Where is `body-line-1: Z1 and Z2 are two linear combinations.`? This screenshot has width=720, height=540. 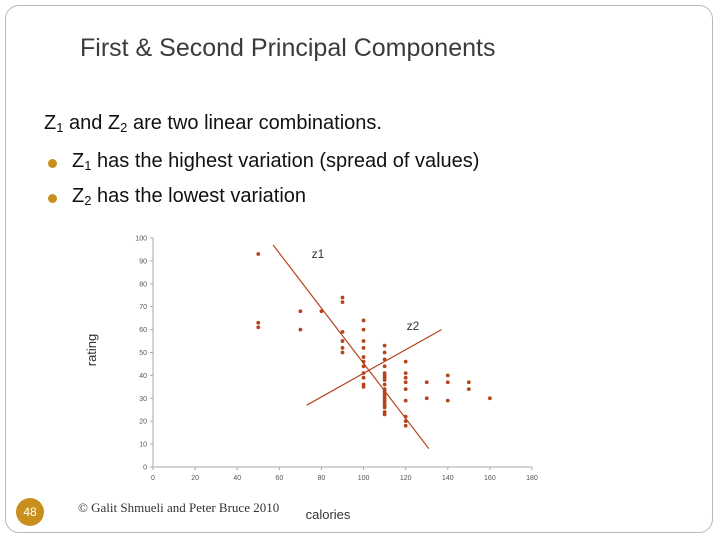 body-line-1: Z1 and Z2 are two linear combinations. is located at coordinates (213, 123).